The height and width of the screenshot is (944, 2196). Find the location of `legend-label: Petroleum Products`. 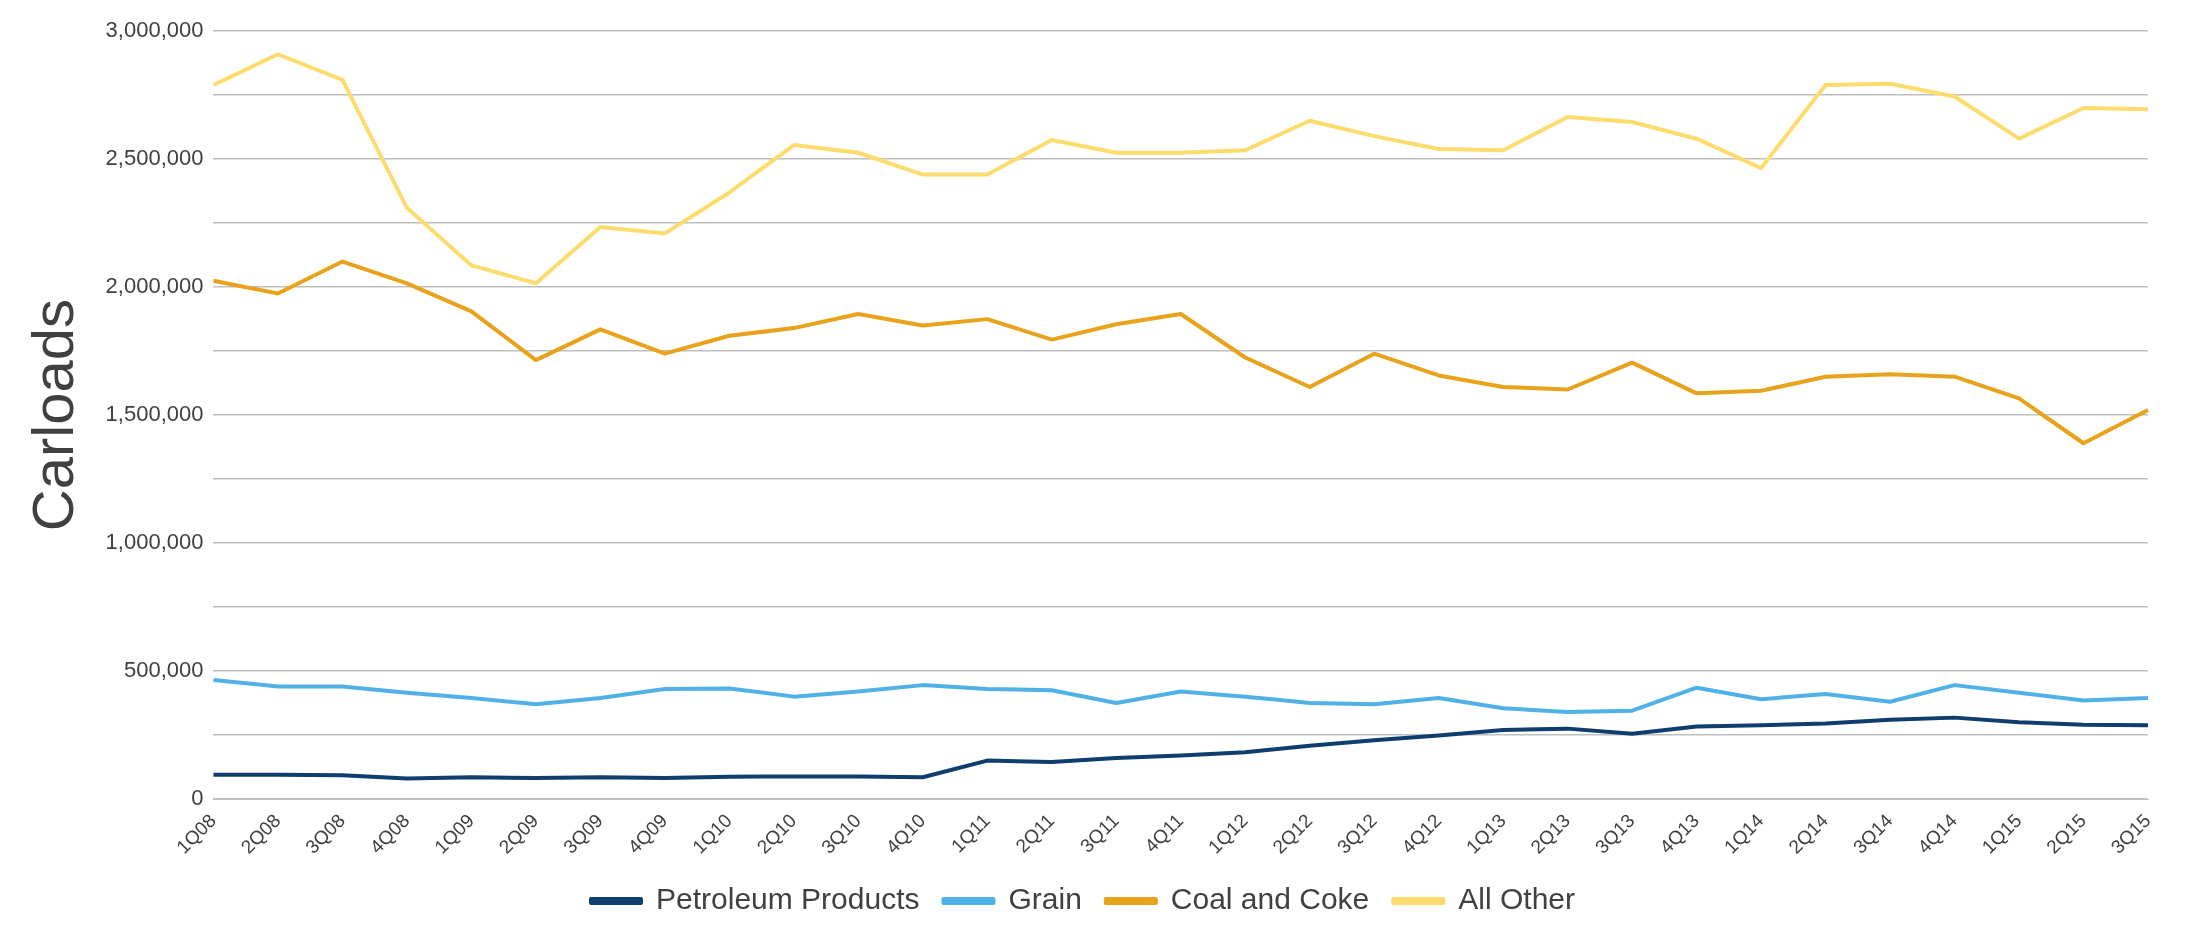

legend-label: Petroleum Products is located at coordinates (788, 899).